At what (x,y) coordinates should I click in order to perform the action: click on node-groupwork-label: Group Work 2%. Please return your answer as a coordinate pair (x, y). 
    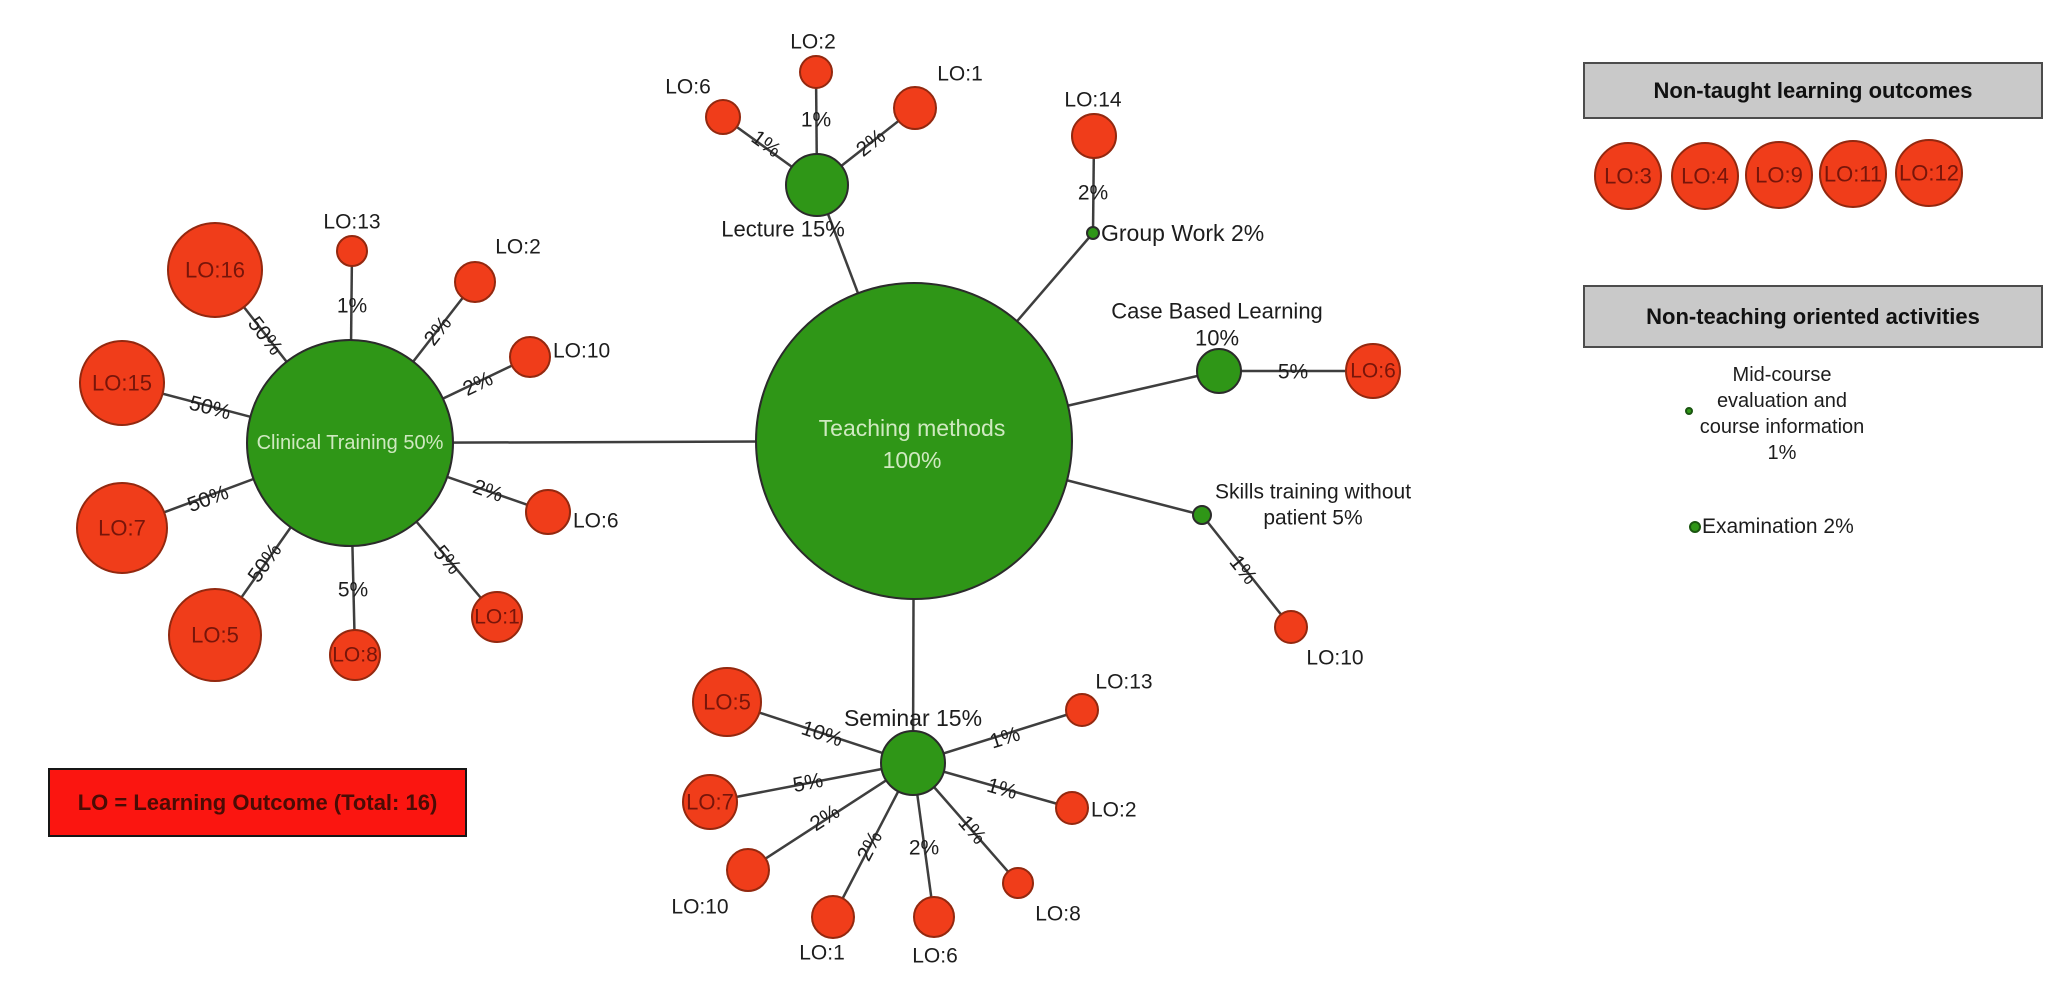
    Looking at the image, I should click on (1182, 233).